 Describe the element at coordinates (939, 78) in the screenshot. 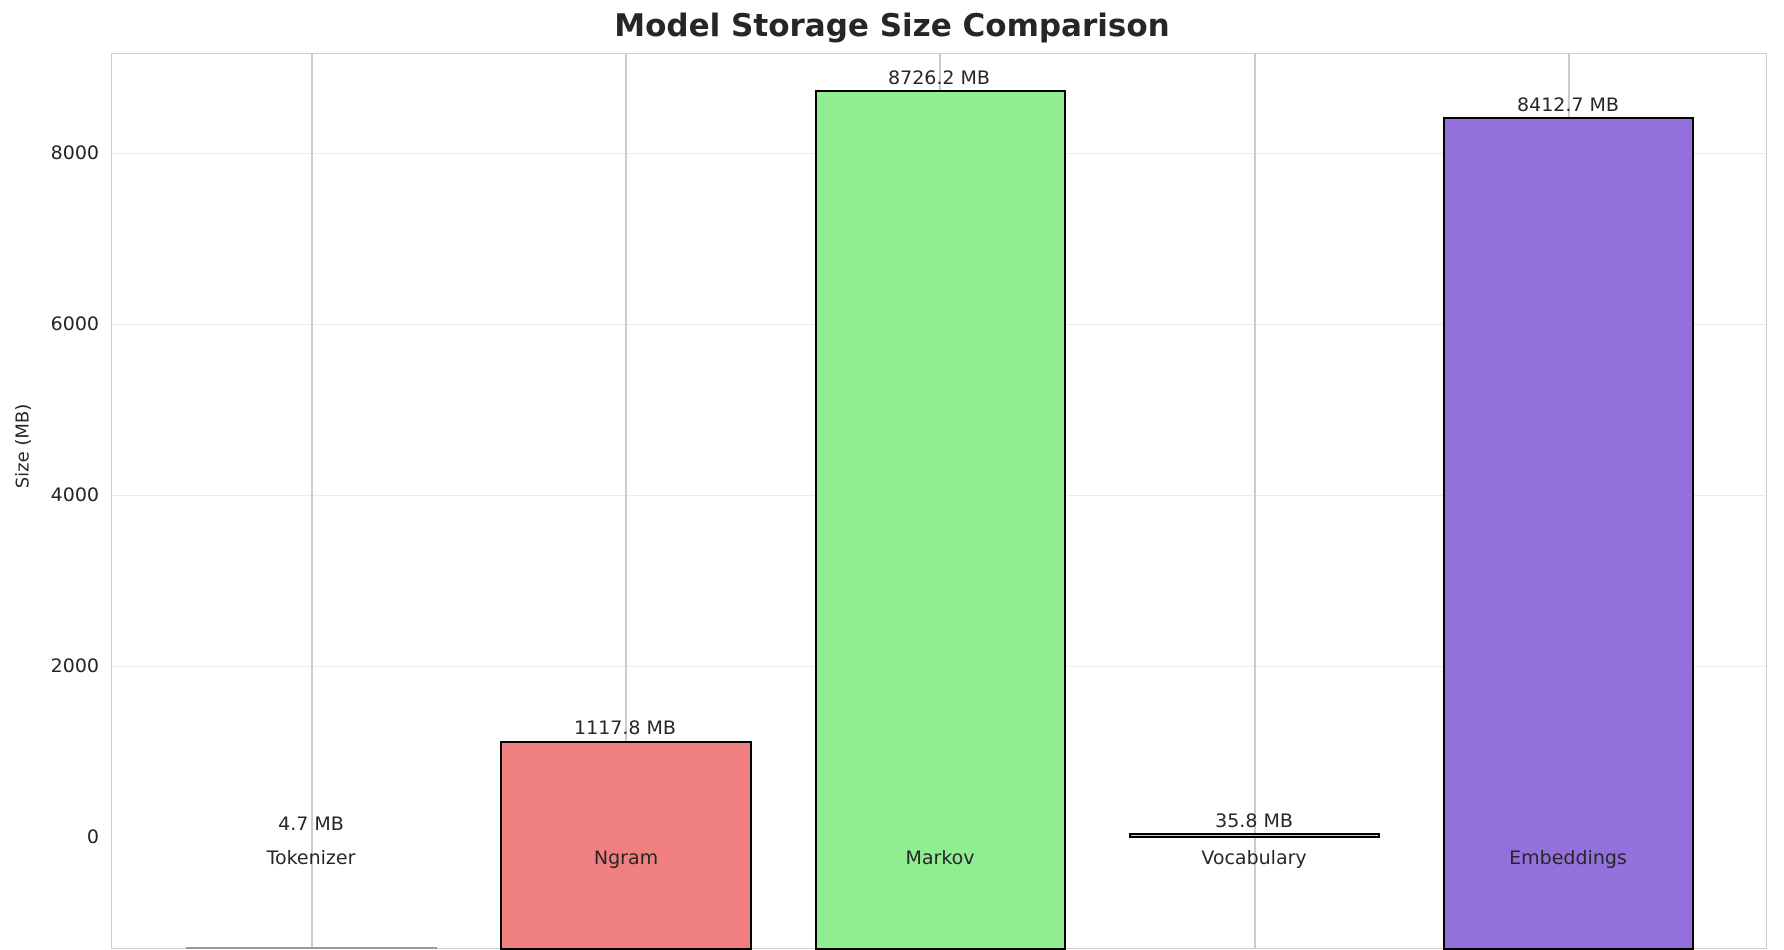

I see `bar-value-label: 8726.2 MB` at that location.